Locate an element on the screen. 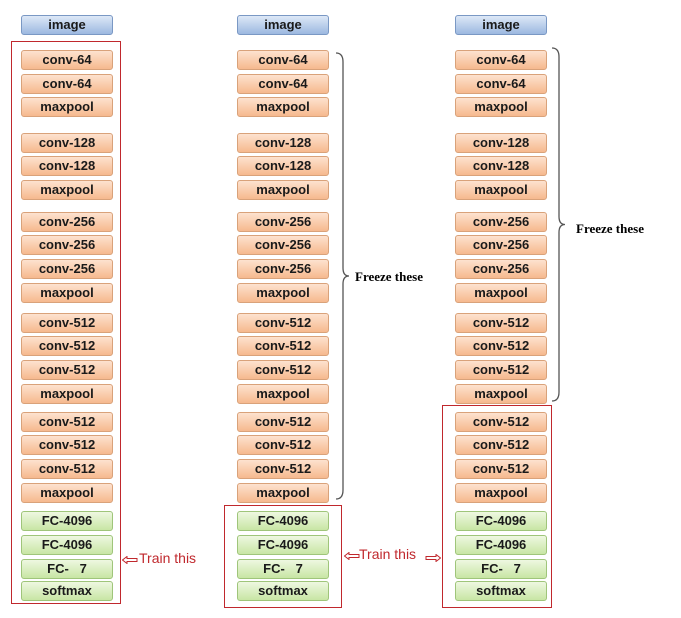 This screenshot has width=681, height=618. train-label-column-1: Train this is located at coordinates (168, 558).